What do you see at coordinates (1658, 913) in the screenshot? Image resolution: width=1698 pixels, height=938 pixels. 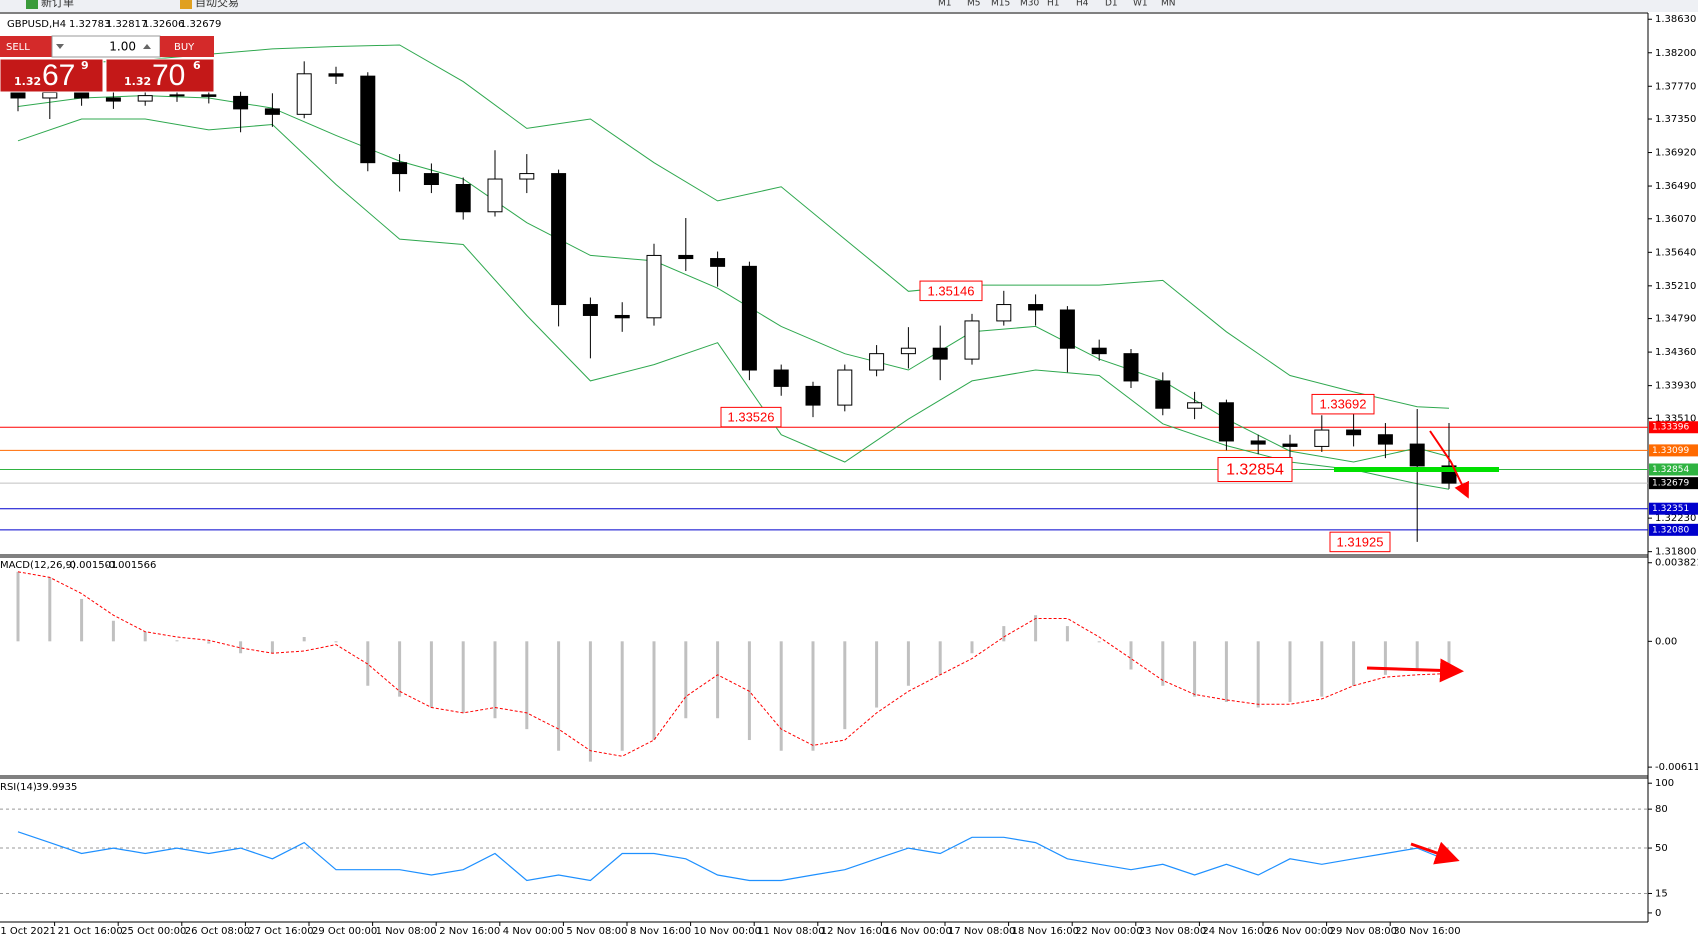 I see `y-tick-label: 0` at bounding box center [1658, 913].